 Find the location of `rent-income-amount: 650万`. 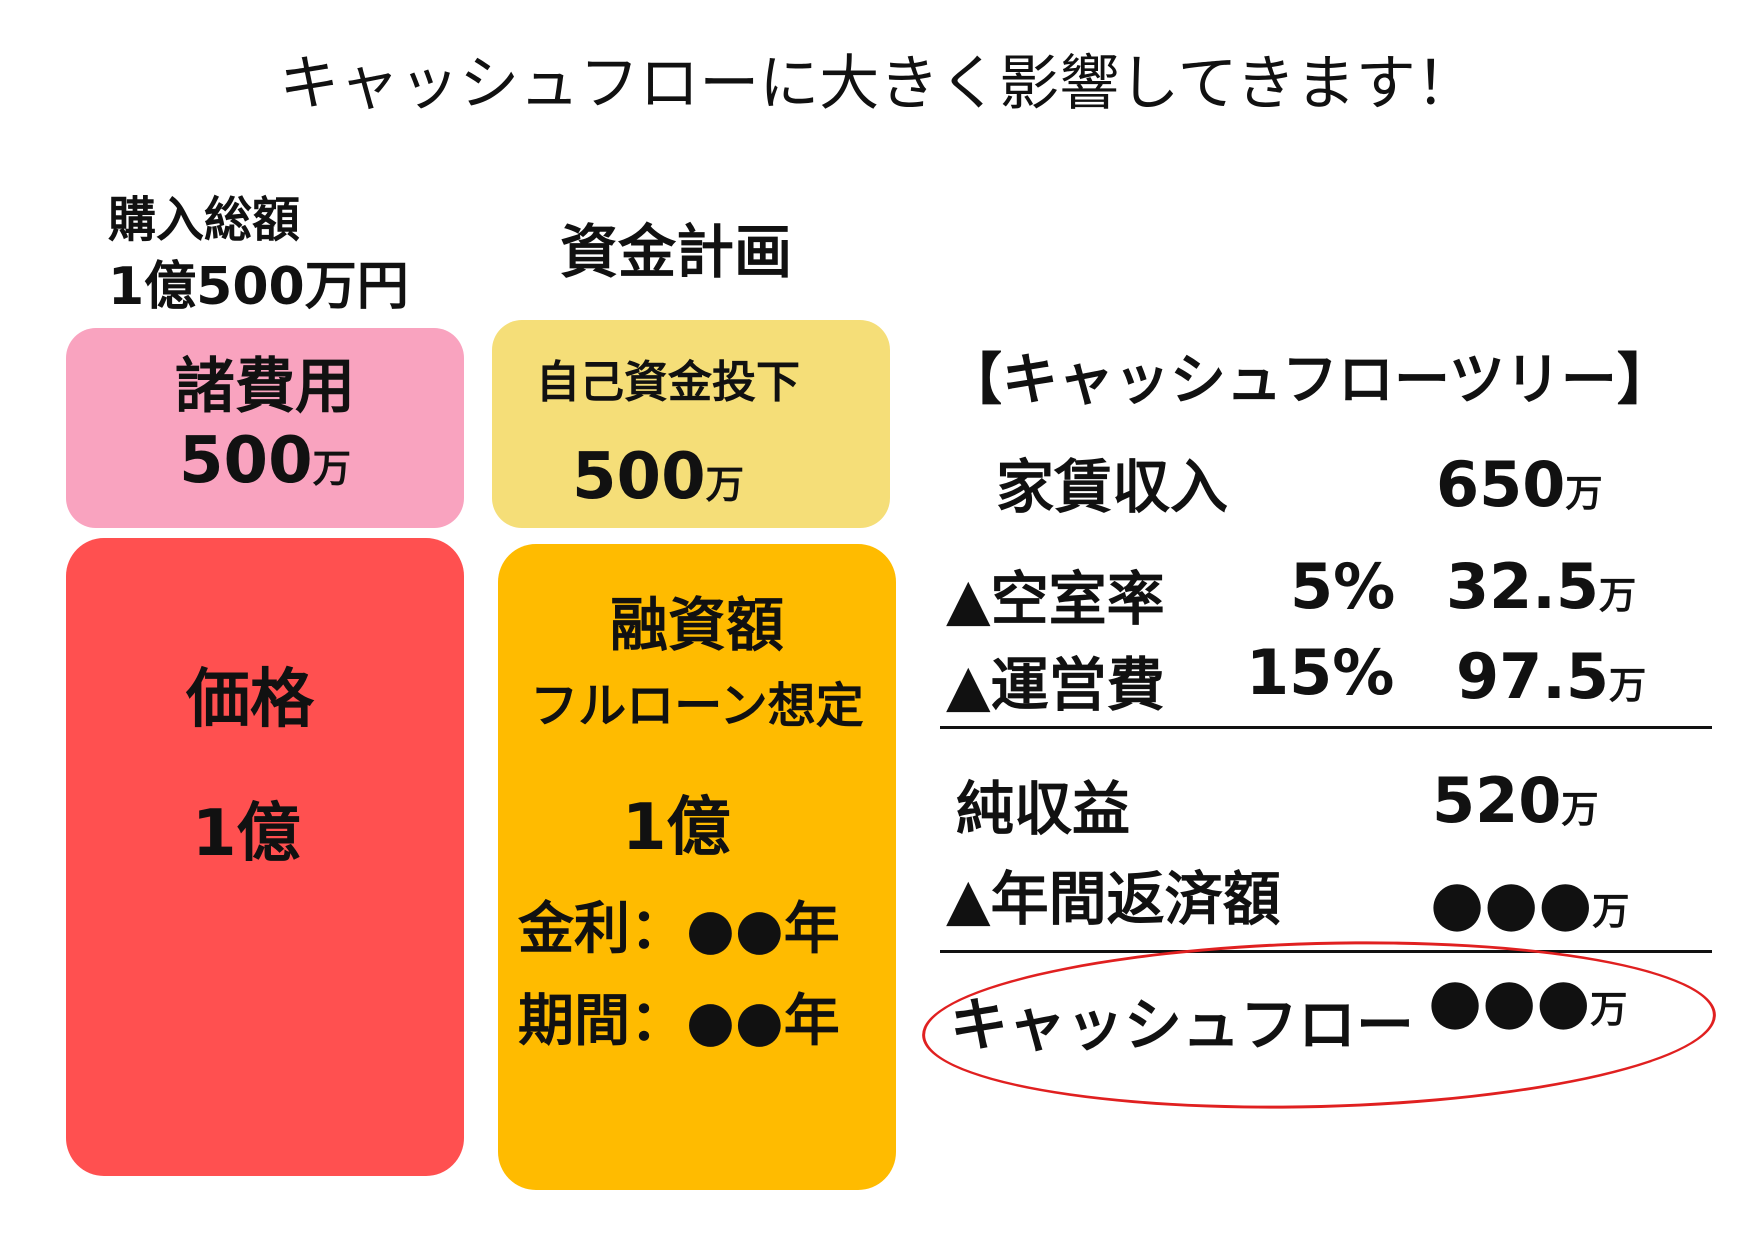

rent-income-amount: 650万 is located at coordinates (1519, 484).